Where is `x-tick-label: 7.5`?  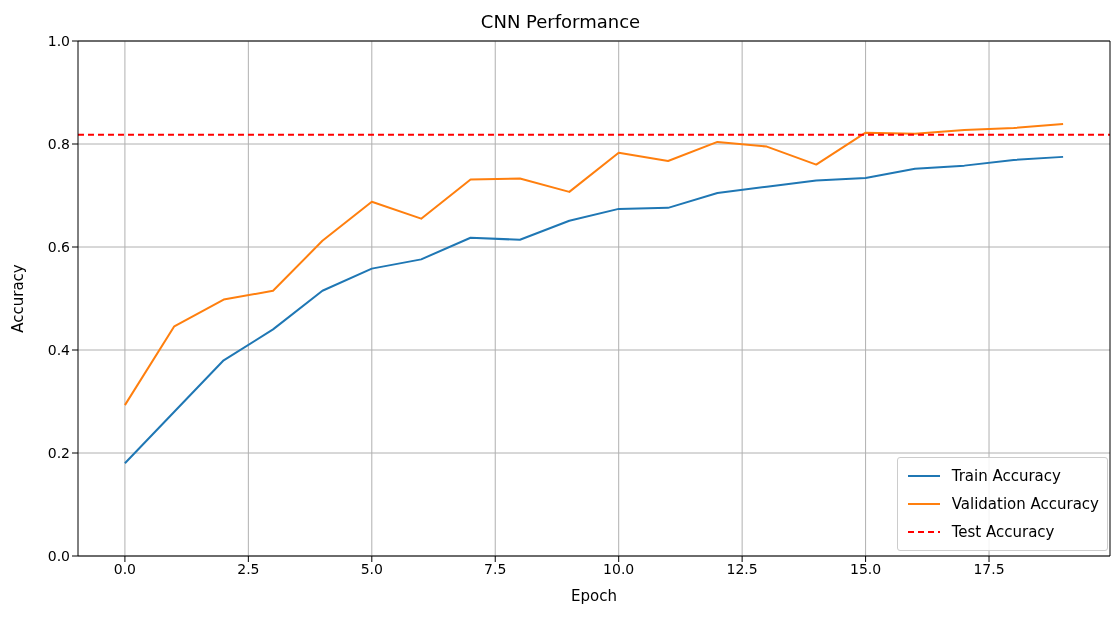
x-tick-label: 7.5 is located at coordinates (495, 568).